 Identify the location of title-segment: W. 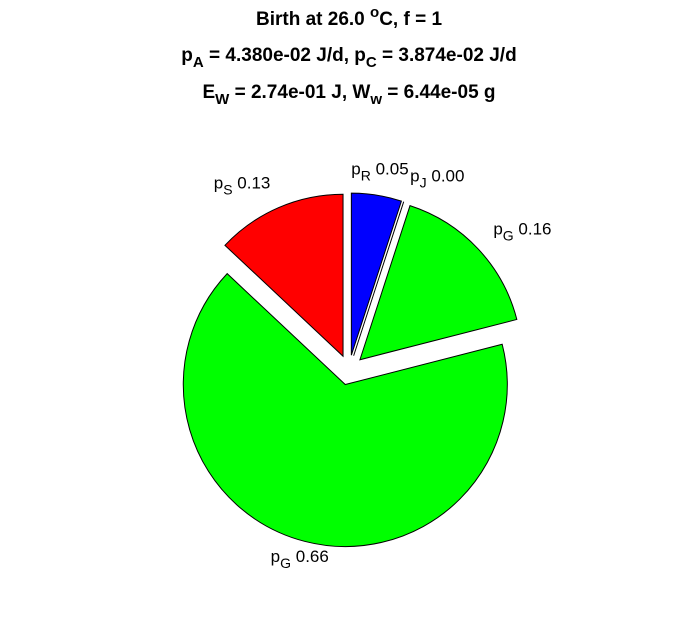
(222, 99).